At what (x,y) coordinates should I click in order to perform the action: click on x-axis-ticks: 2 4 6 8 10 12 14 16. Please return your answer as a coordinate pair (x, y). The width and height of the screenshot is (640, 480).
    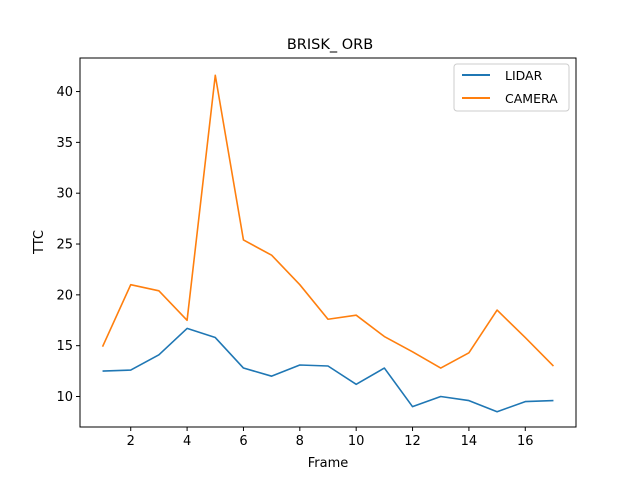
    Looking at the image, I should click on (330, 438).